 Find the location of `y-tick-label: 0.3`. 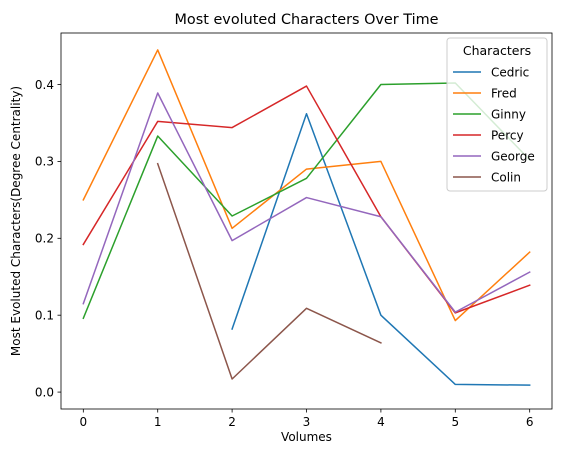

y-tick-label: 0.3 is located at coordinates (44, 162).